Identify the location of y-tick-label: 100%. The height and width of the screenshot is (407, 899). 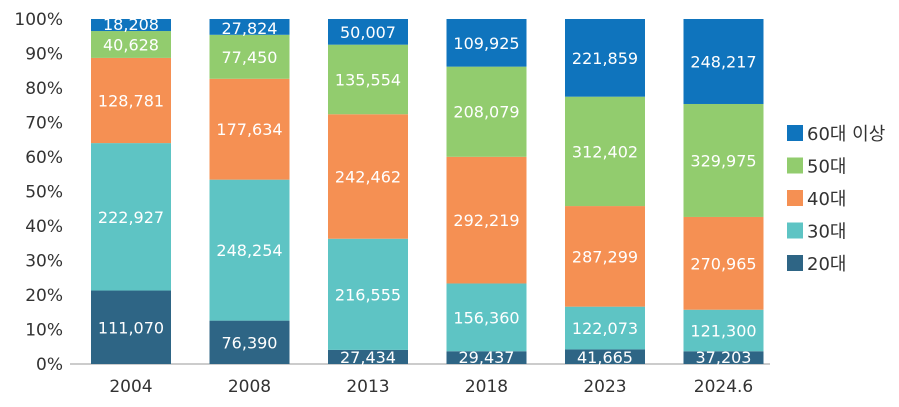
(38, 20).